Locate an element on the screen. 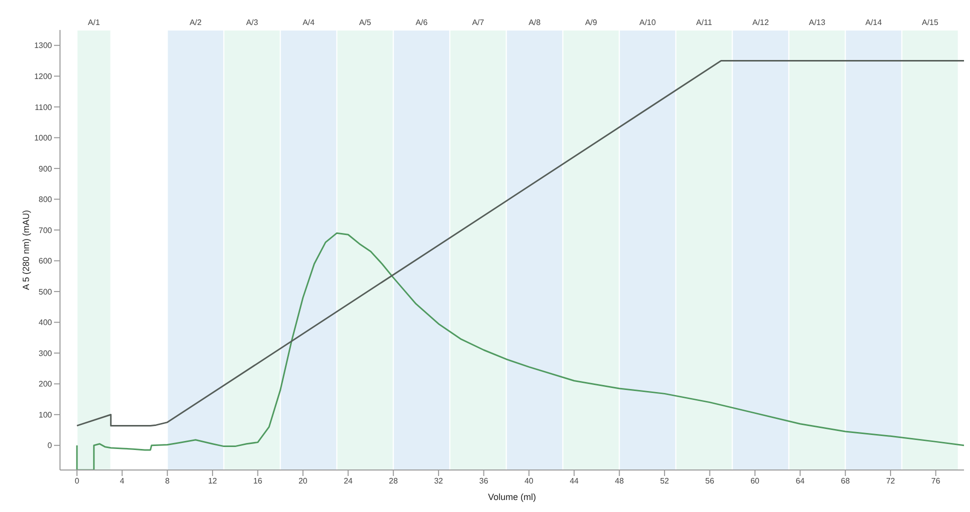 This screenshot has width=970, height=512. band-label: A/6 is located at coordinates (422, 22).